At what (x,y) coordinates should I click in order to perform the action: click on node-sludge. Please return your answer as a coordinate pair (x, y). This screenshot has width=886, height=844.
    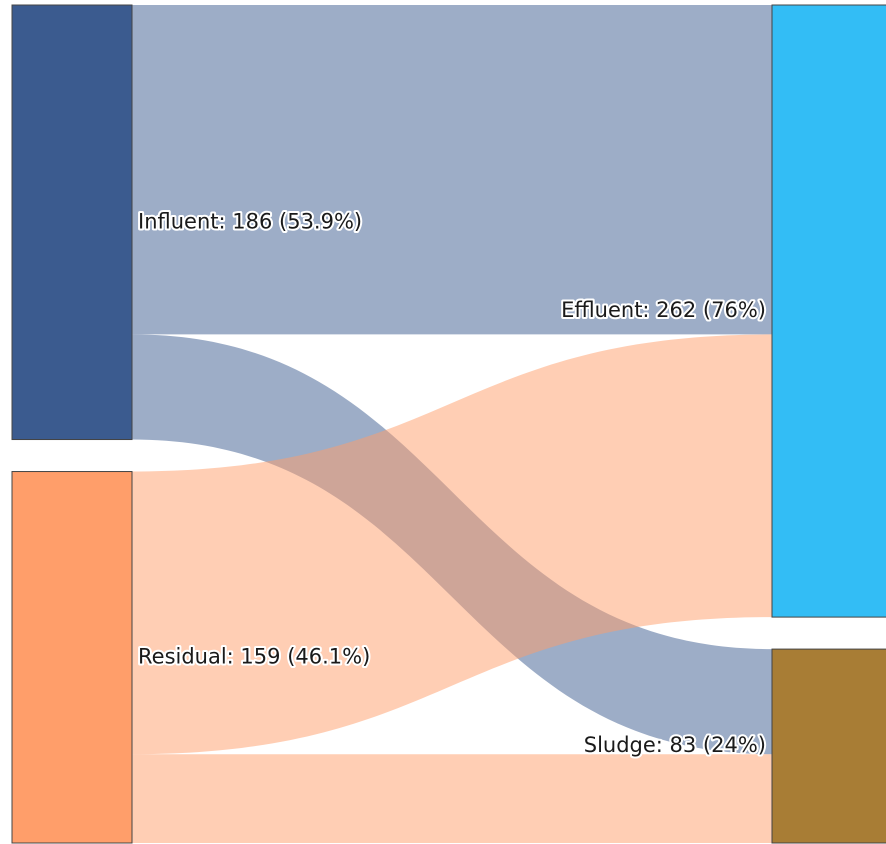
    Looking at the image, I should click on (828, 746).